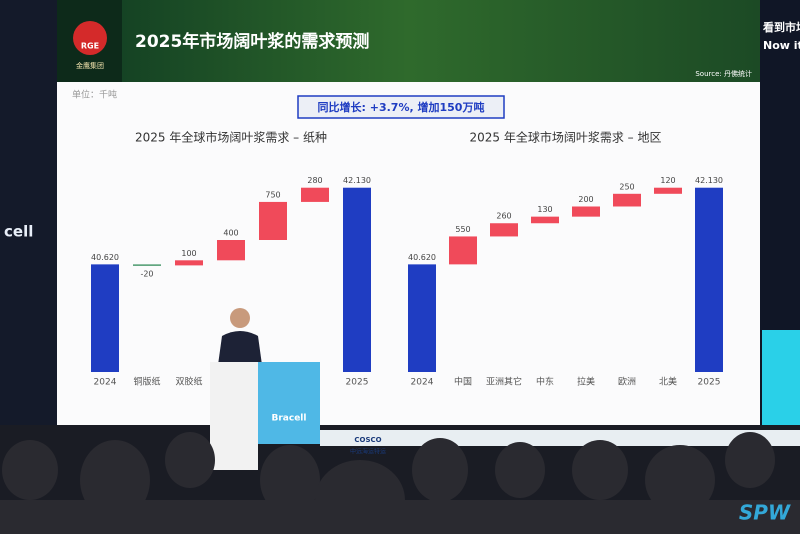 Image resolution: width=800 pixels, height=534 pixels. Describe the element at coordinates (289, 403) in the screenshot. I see `podium-screen` at that location.